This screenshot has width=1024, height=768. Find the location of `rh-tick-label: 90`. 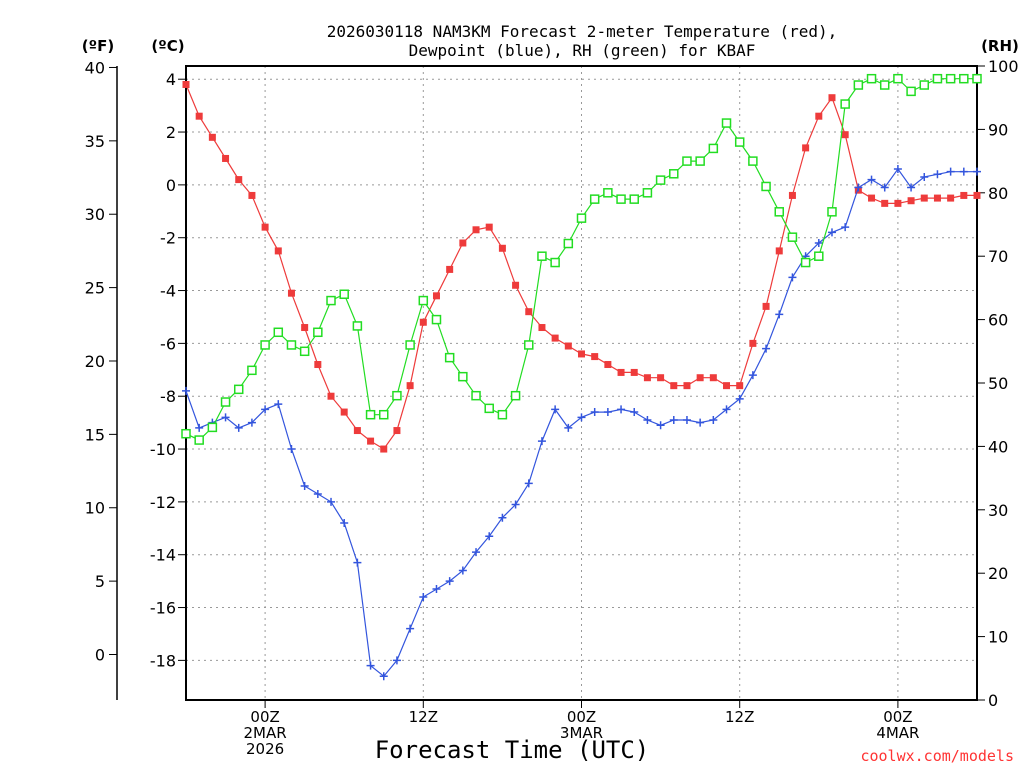

rh-tick-label: 90 is located at coordinates (998, 129).